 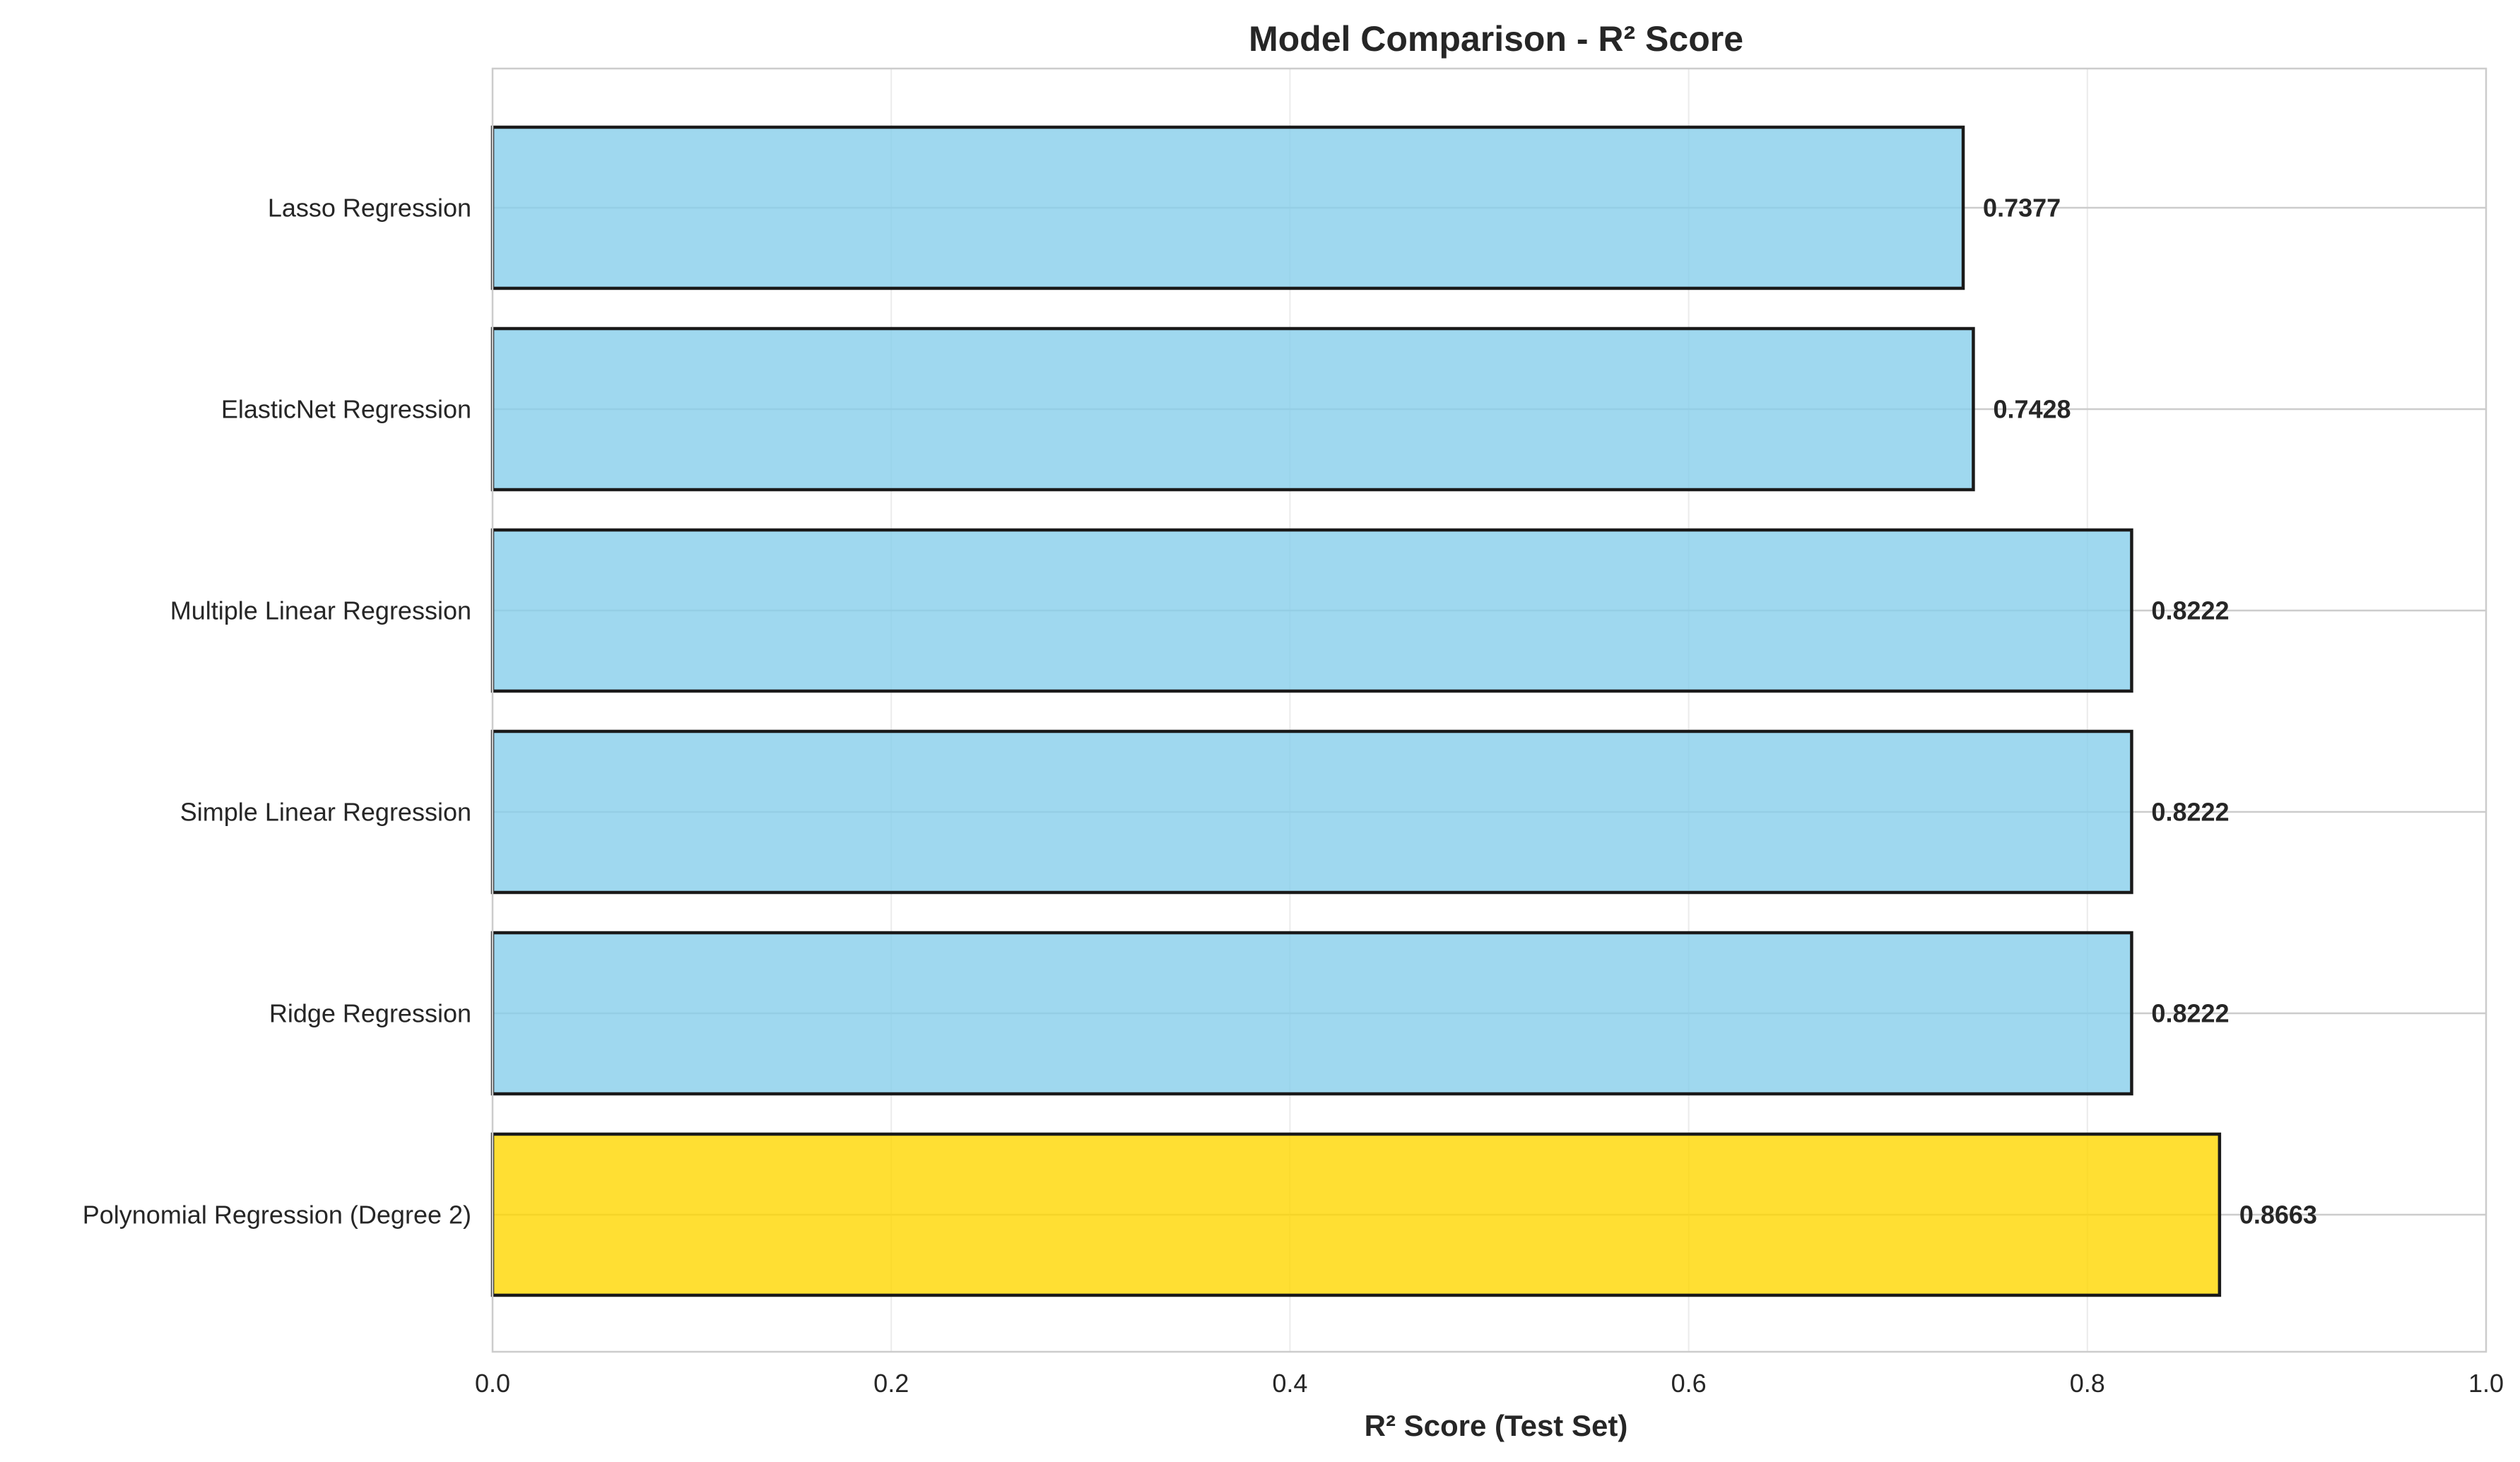 What do you see at coordinates (2022, 209) in the screenshot?
I see `value-label: 0.7377` at bounding box center [2022, 209].